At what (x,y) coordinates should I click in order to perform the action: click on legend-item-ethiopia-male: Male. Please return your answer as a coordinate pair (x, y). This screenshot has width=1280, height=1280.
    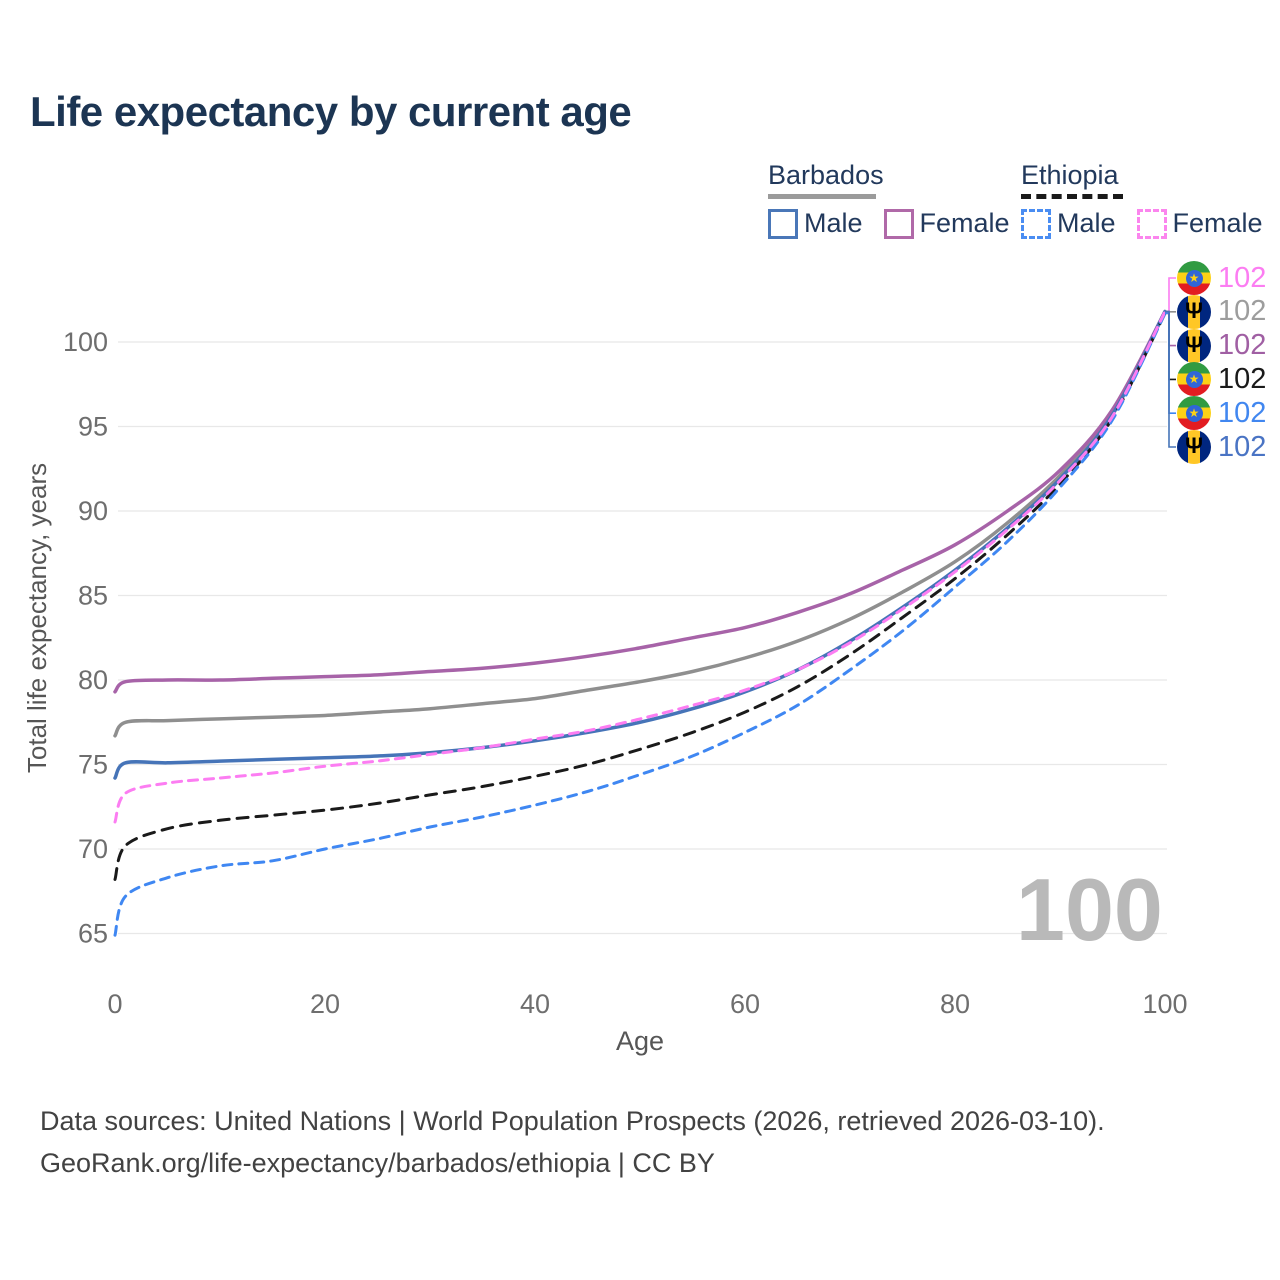
    Looking at the image, I should click on (1068, 223).